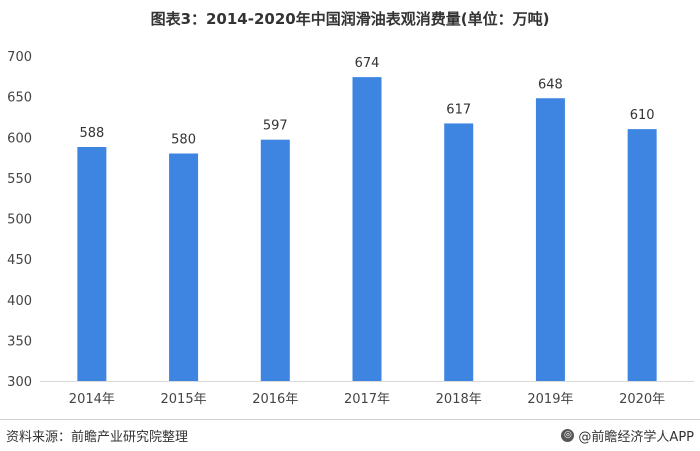 The image size is (700, 451). Describe the element at coordinates (275, 399) in the screenshot. I see `x-tick-label: 2016年` at that location.